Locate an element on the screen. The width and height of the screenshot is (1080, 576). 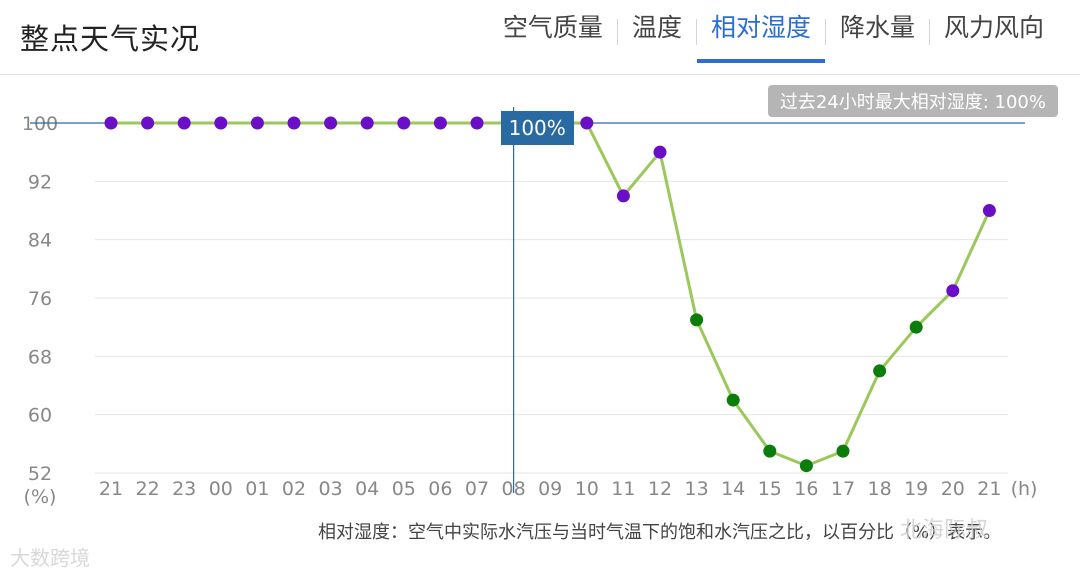
y-tick-label: 84 is located at coordinates (40, 241).